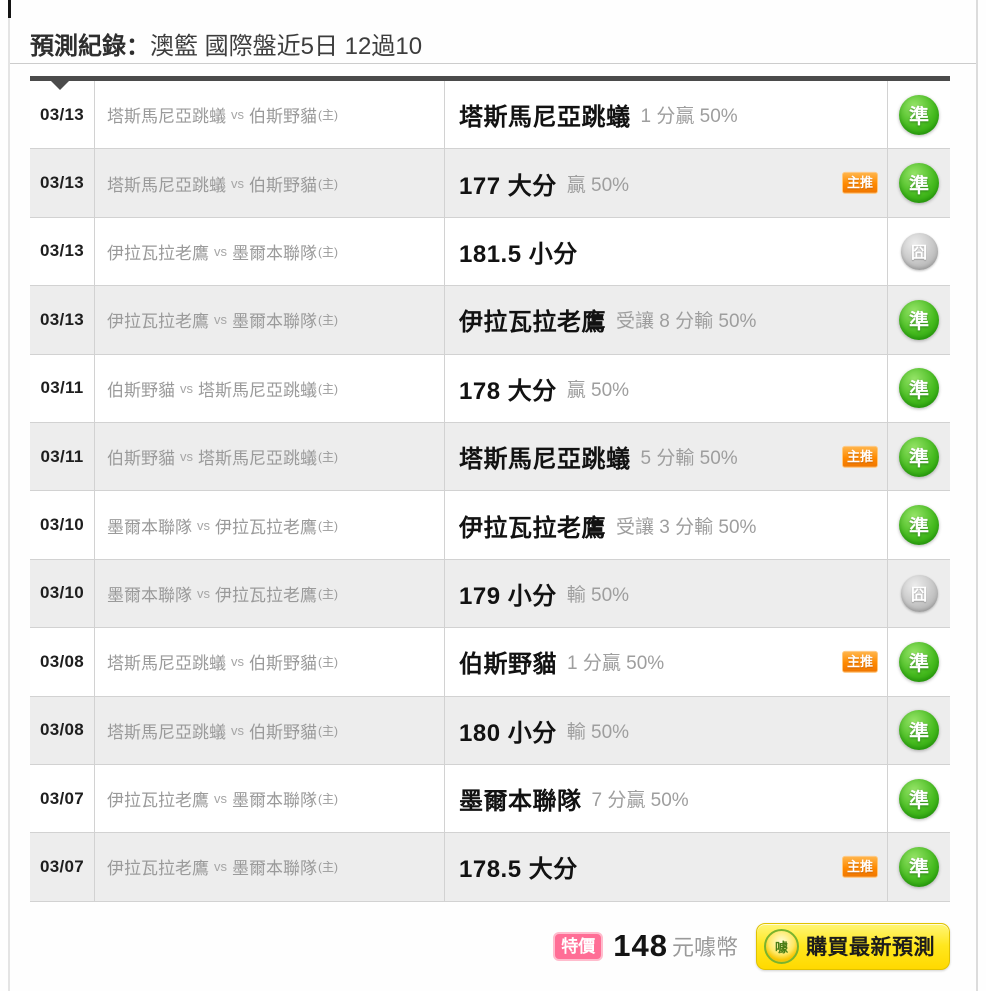 The image size is (986, 991). I want to click on prediction-cell: 180 小分 輸 50% 主推, so click(666, 730).